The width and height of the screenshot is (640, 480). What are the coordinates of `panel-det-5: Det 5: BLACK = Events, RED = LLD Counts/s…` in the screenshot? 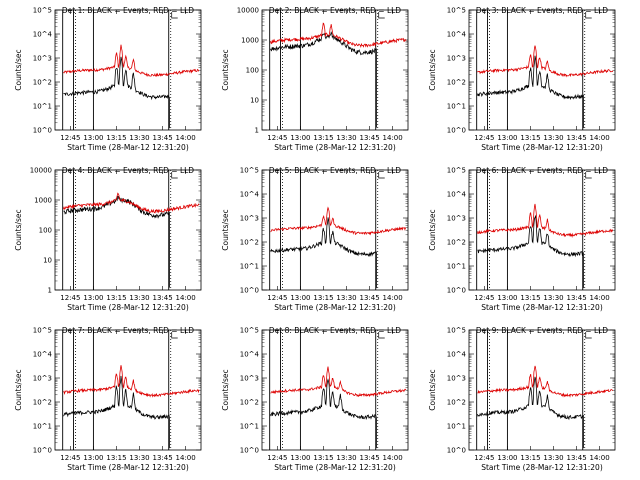 It's located at (315, 239).